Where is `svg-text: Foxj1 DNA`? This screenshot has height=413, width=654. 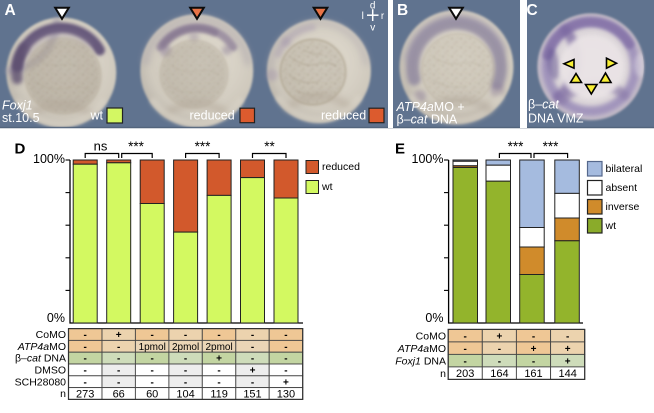
svg-text: Foxj1 DNA is located at coordinates (420, 361).